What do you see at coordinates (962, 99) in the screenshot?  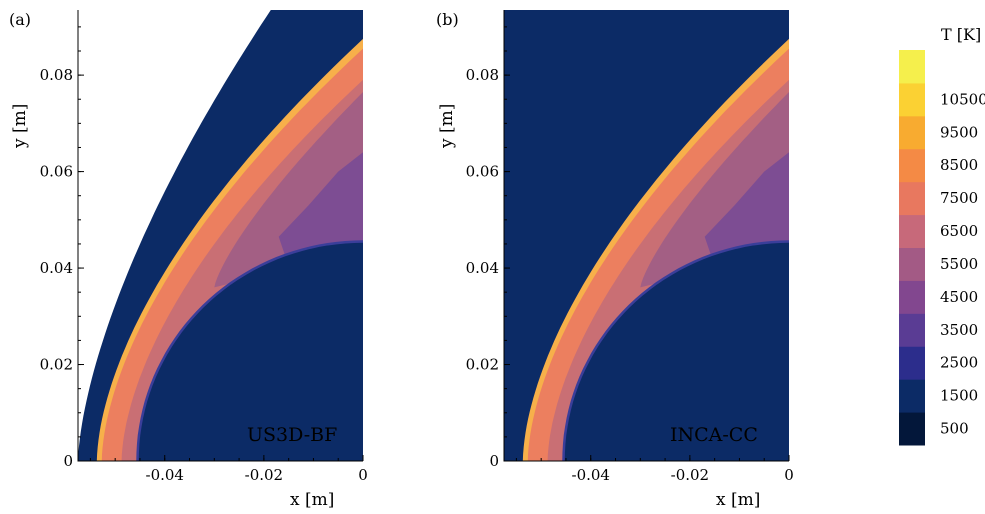 I see `colorbar-label: 10500` at bounding box center [962, 99].